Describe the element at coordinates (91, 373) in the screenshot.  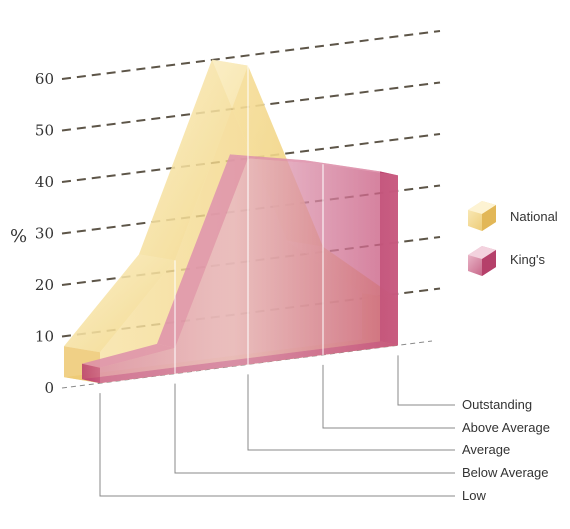
I see `series-1-start-face` at that location.